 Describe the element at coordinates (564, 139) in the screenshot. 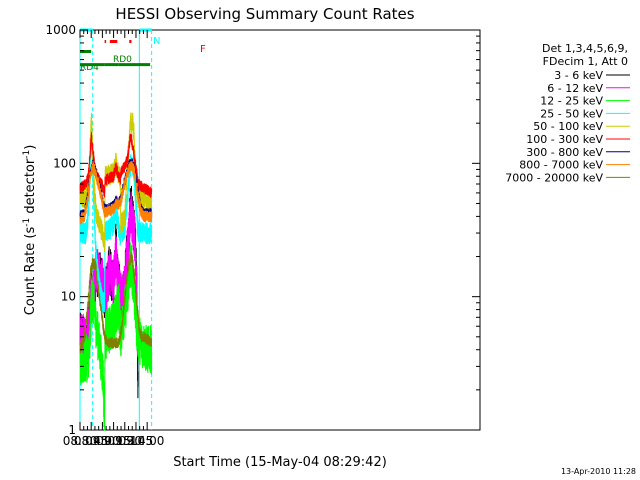

I see `legend-label-5: 100 - 300 keV` at that location.